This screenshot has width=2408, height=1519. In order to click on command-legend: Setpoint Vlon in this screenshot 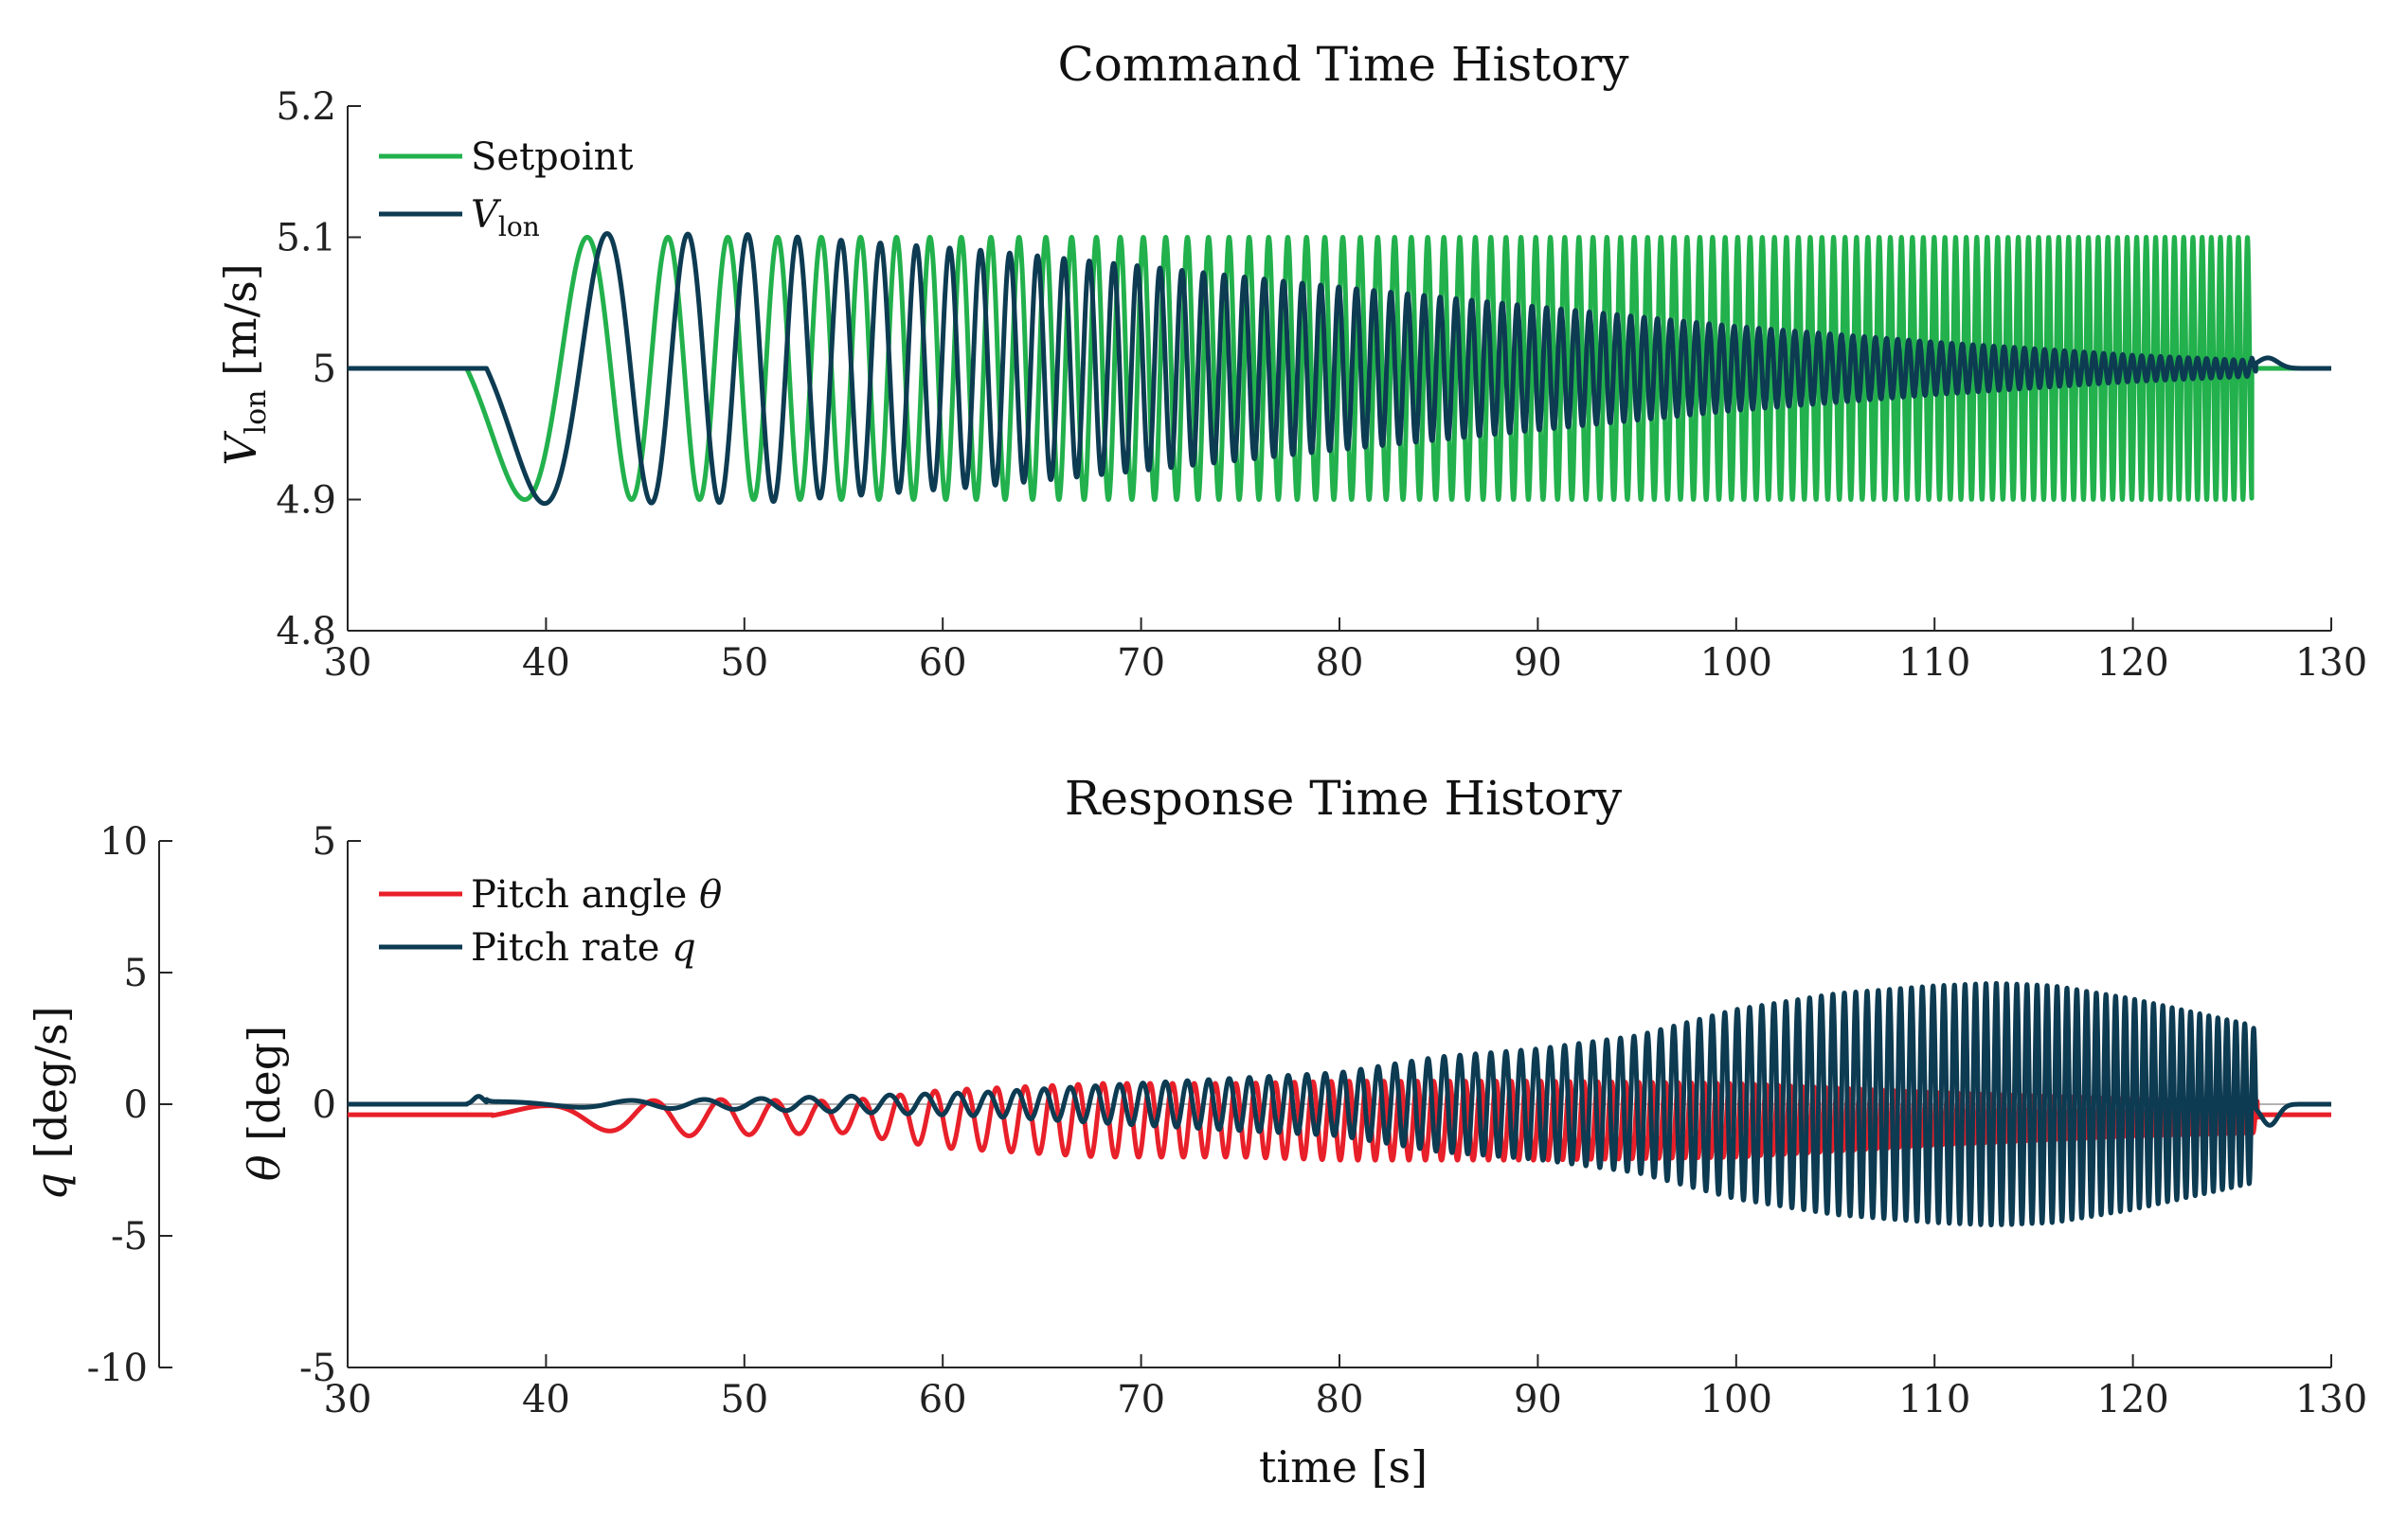, I will do `click(506, 189)`.